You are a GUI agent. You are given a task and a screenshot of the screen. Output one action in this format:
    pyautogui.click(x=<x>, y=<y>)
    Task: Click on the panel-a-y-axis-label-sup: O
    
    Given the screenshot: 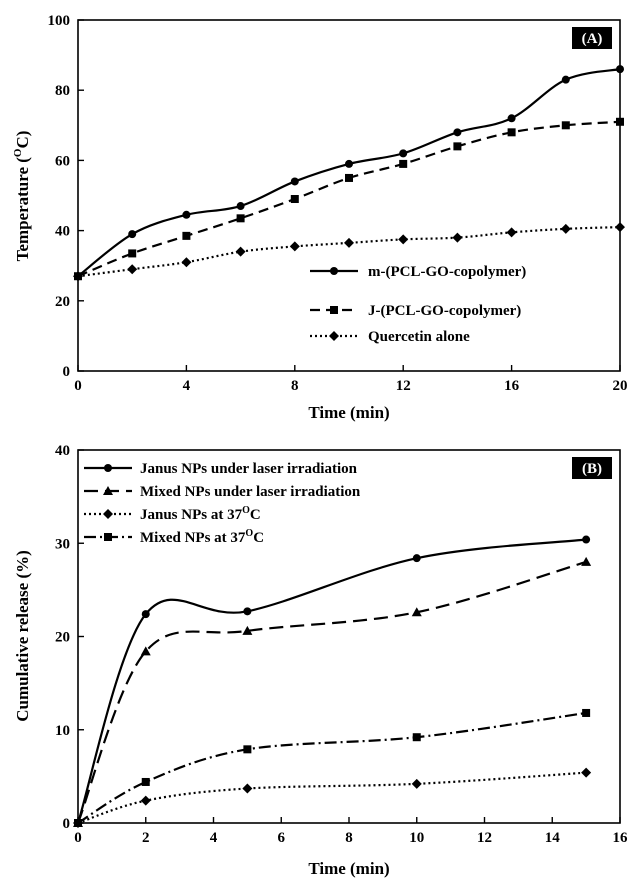 What is the action you would take?
    pyautogui.click(x=18, y=152)
    